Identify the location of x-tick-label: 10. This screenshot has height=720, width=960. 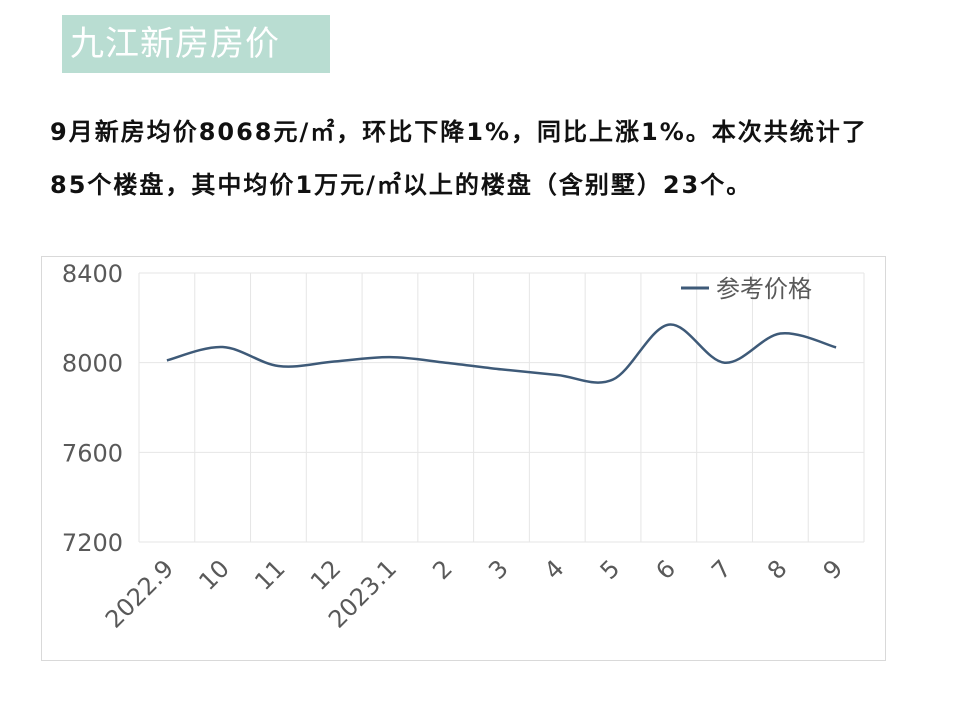
(213, 574).